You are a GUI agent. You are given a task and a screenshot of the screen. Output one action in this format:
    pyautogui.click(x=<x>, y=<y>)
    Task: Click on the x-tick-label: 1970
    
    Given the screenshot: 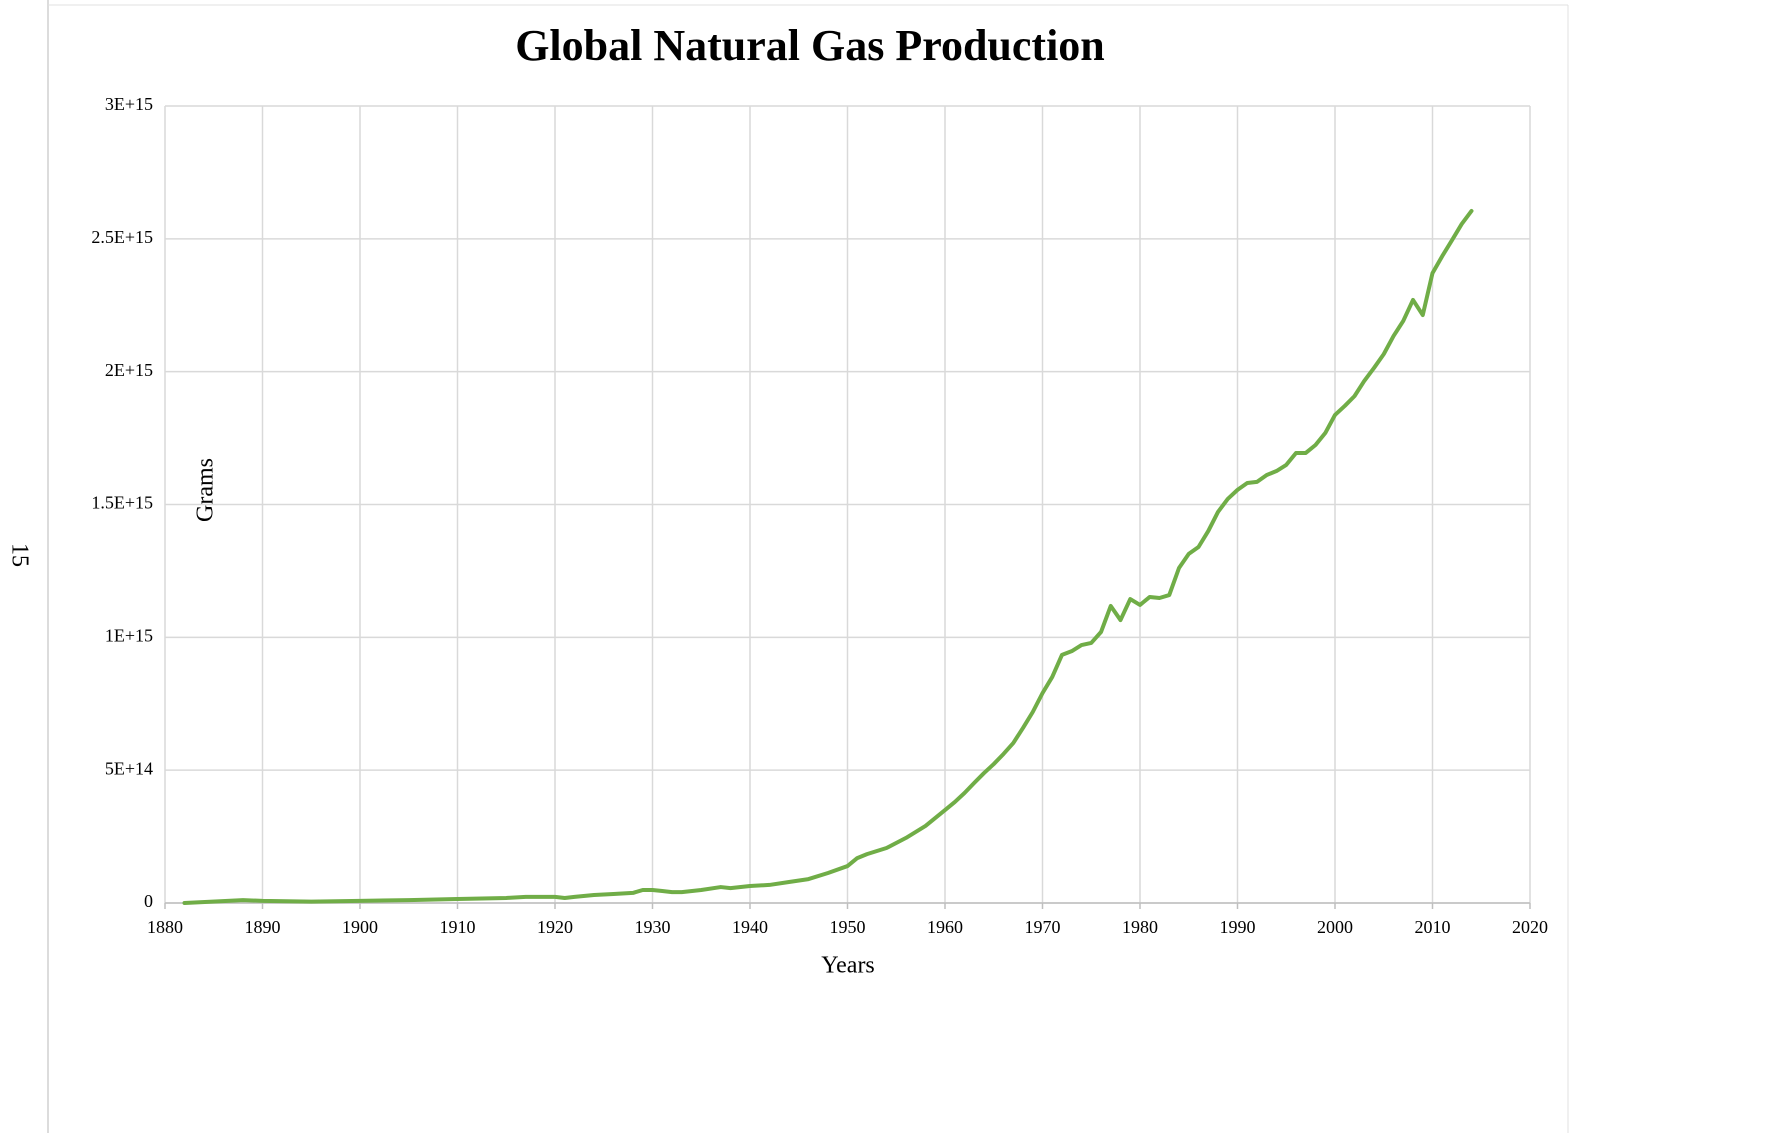 What is the action you would take?
    pyautogui.click(x=1043, y=927)
    